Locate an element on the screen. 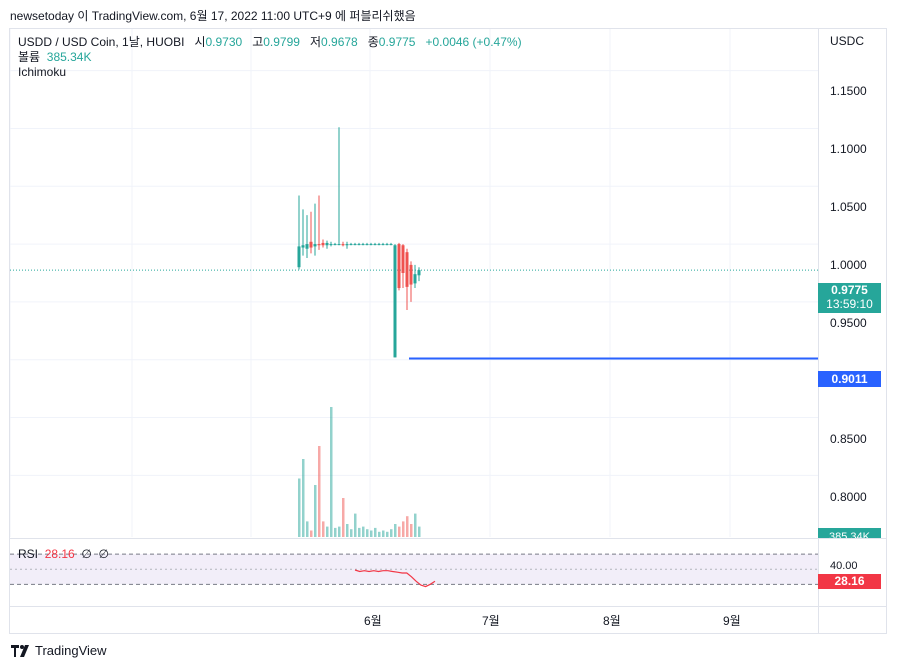 The width and height of the screenshot is (897, 668). rsi-tick: 40.00 is located at coordinates (844, 566).